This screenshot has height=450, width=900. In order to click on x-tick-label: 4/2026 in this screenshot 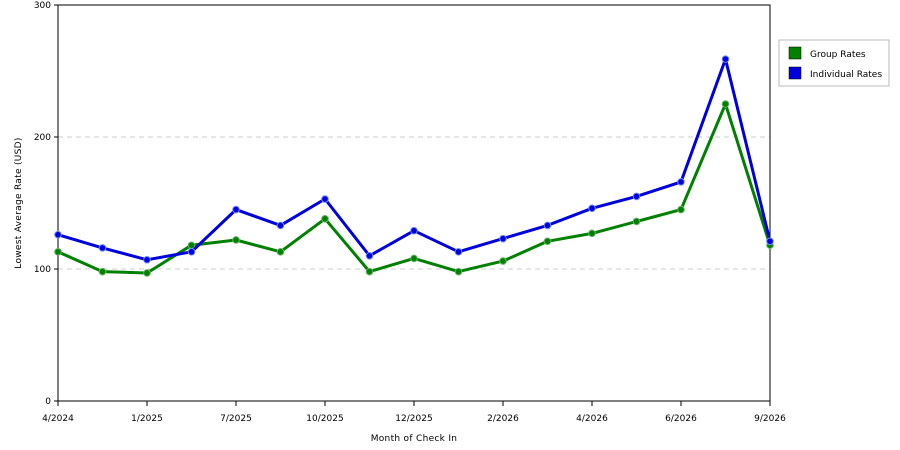, I will do `click(592, 419)`.